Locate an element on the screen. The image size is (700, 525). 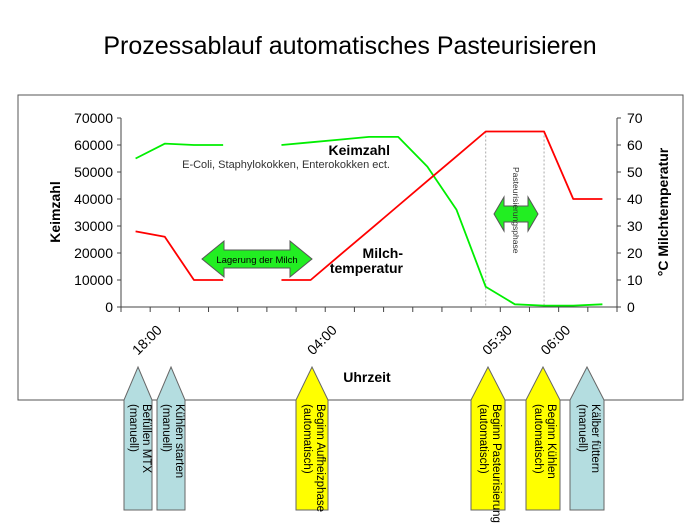
left-tick-label: 70000 is located at coordinates (93, 118).